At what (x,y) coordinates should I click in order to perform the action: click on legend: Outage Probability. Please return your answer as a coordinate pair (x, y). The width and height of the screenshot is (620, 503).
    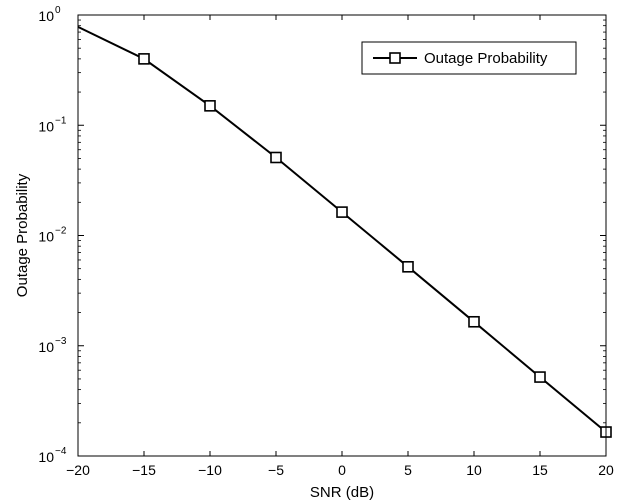
    Looking at the image, I should click on (469, 58).